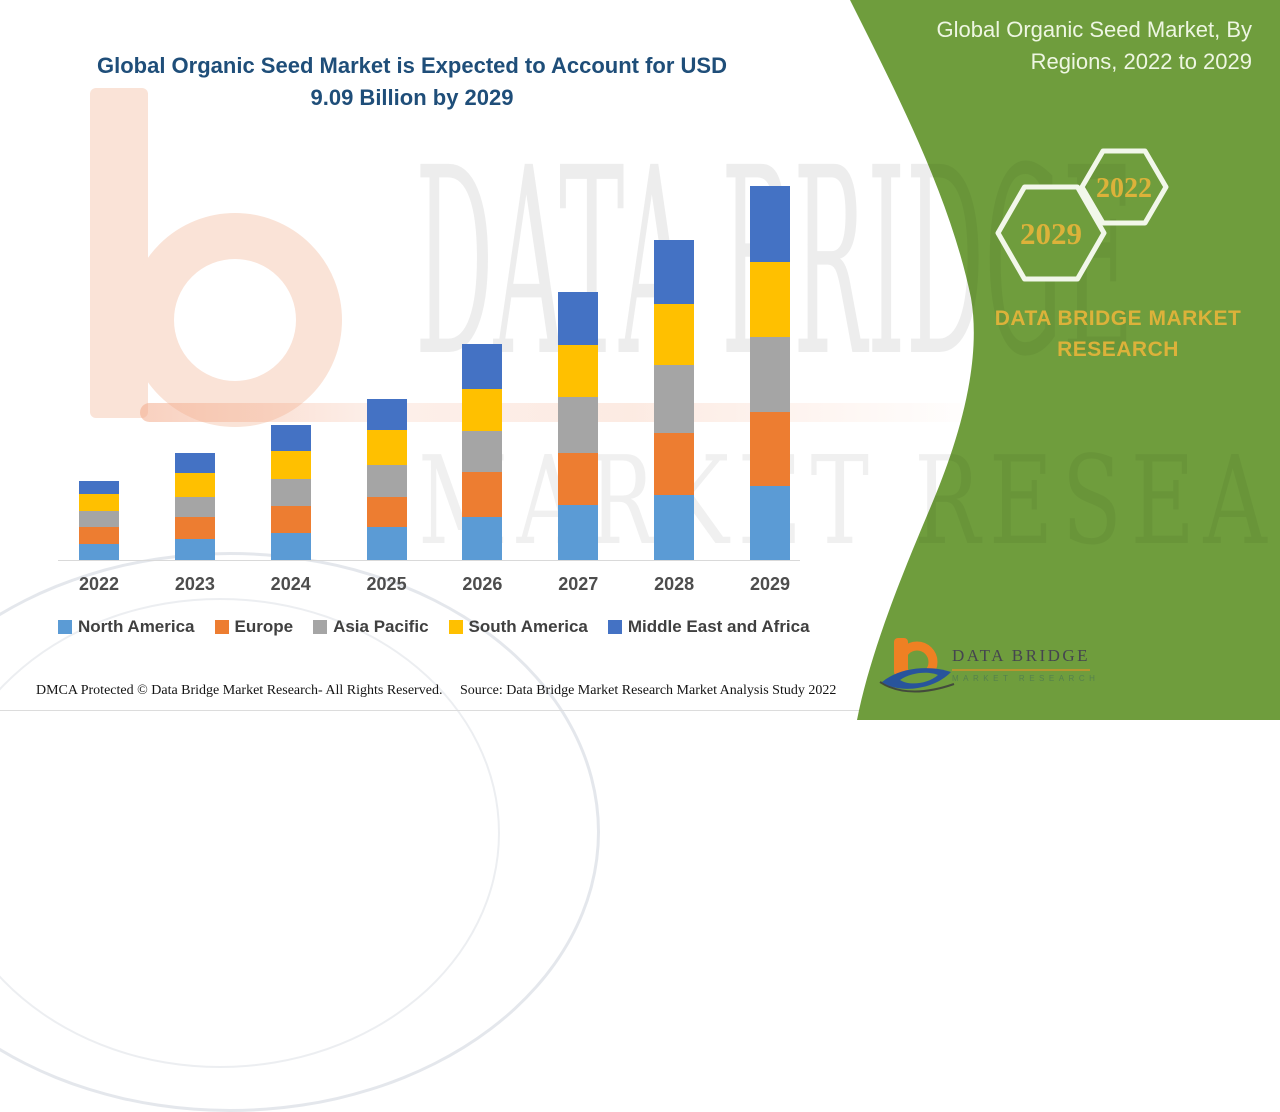 The width and height of the screenshot is (1280, 1112). Describe the element at coordinates (482, 584) in the screenshot. I see `x-axis-label-2026: 2026` at that location.